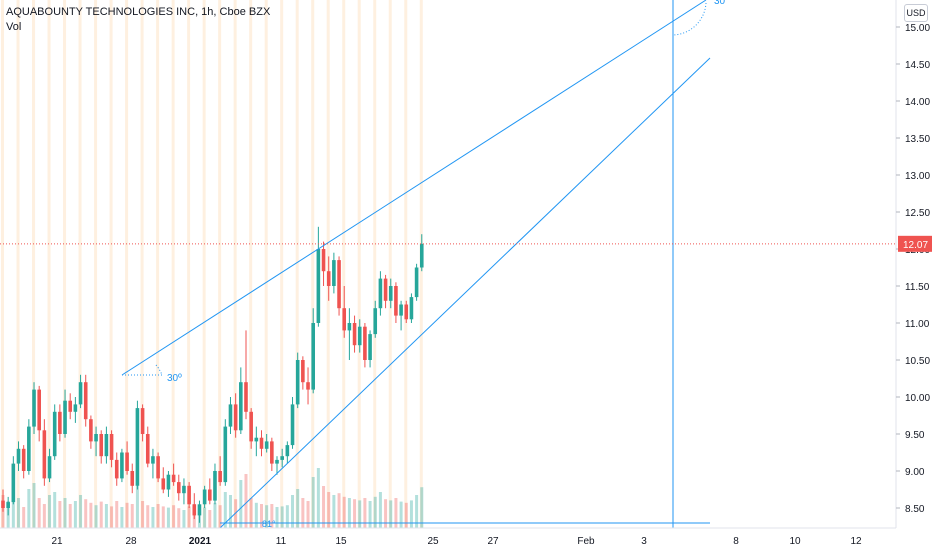 Image resolution: width=932 pixels, height=550 pixels. Describe the element at coordinates (917, 65) in the screenshot. I see `y-tick-label: 14.50` at that location.